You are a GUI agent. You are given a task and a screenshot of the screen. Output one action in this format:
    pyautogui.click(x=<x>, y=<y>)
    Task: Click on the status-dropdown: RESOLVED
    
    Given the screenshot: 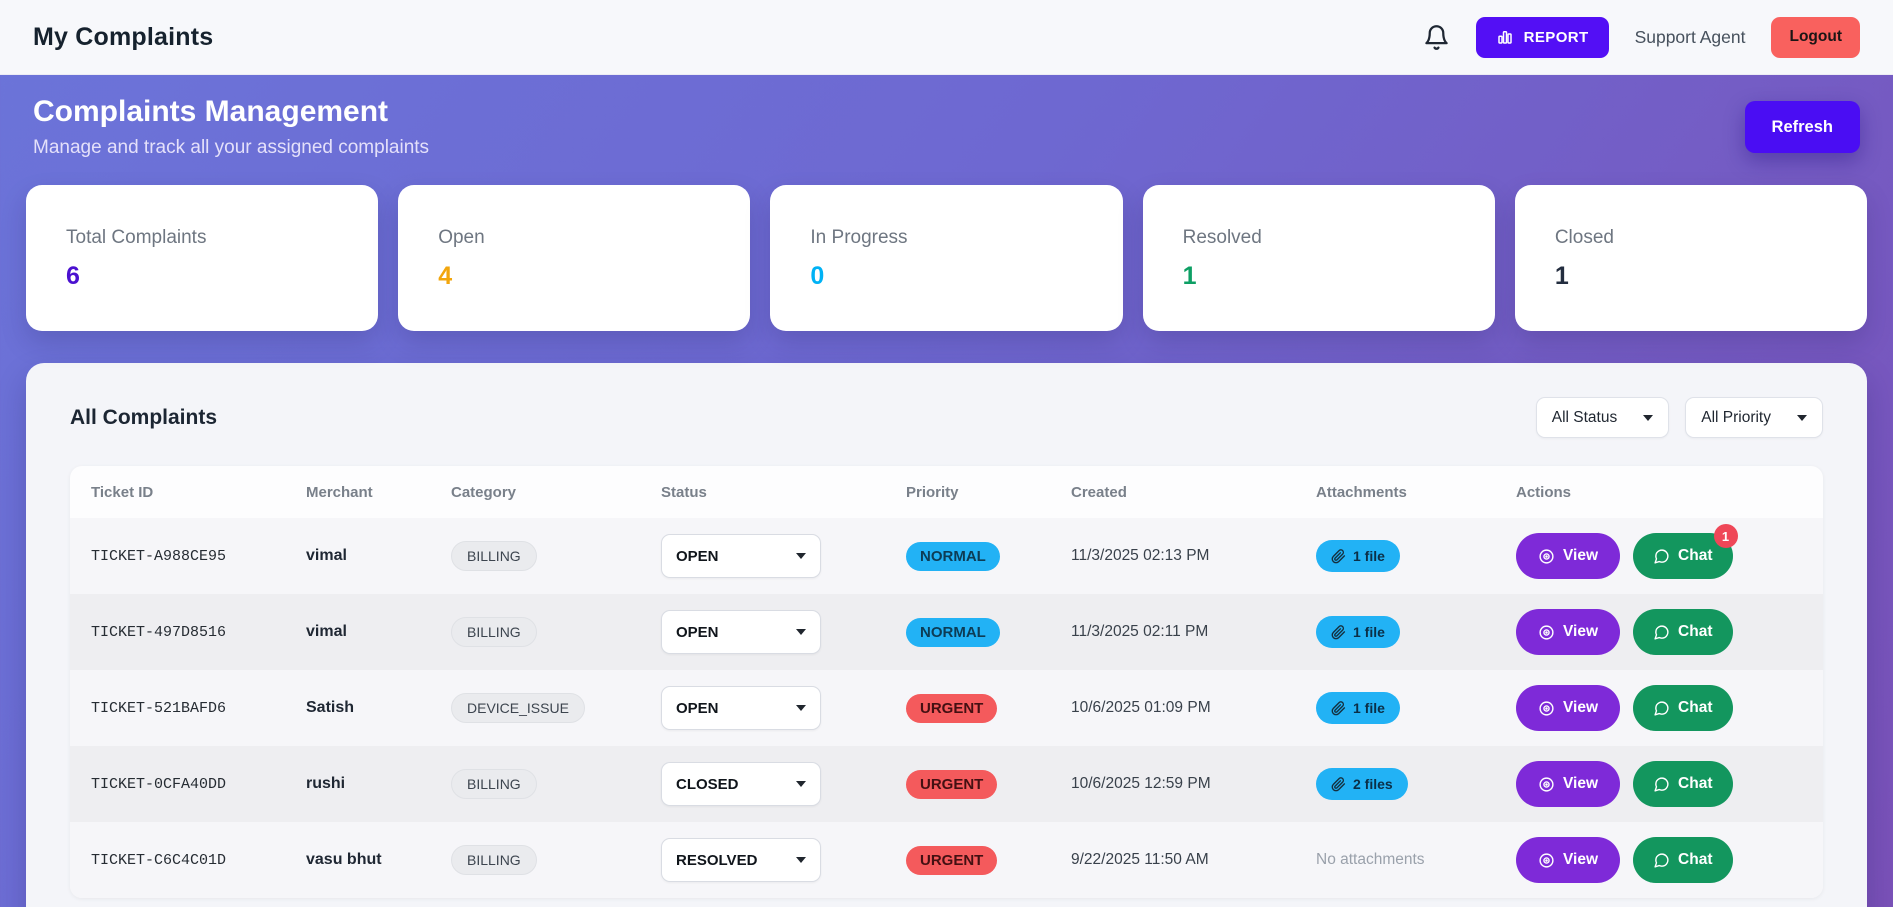 What is the action you would take?
    pyautogui.click(x=741, y=860)
    